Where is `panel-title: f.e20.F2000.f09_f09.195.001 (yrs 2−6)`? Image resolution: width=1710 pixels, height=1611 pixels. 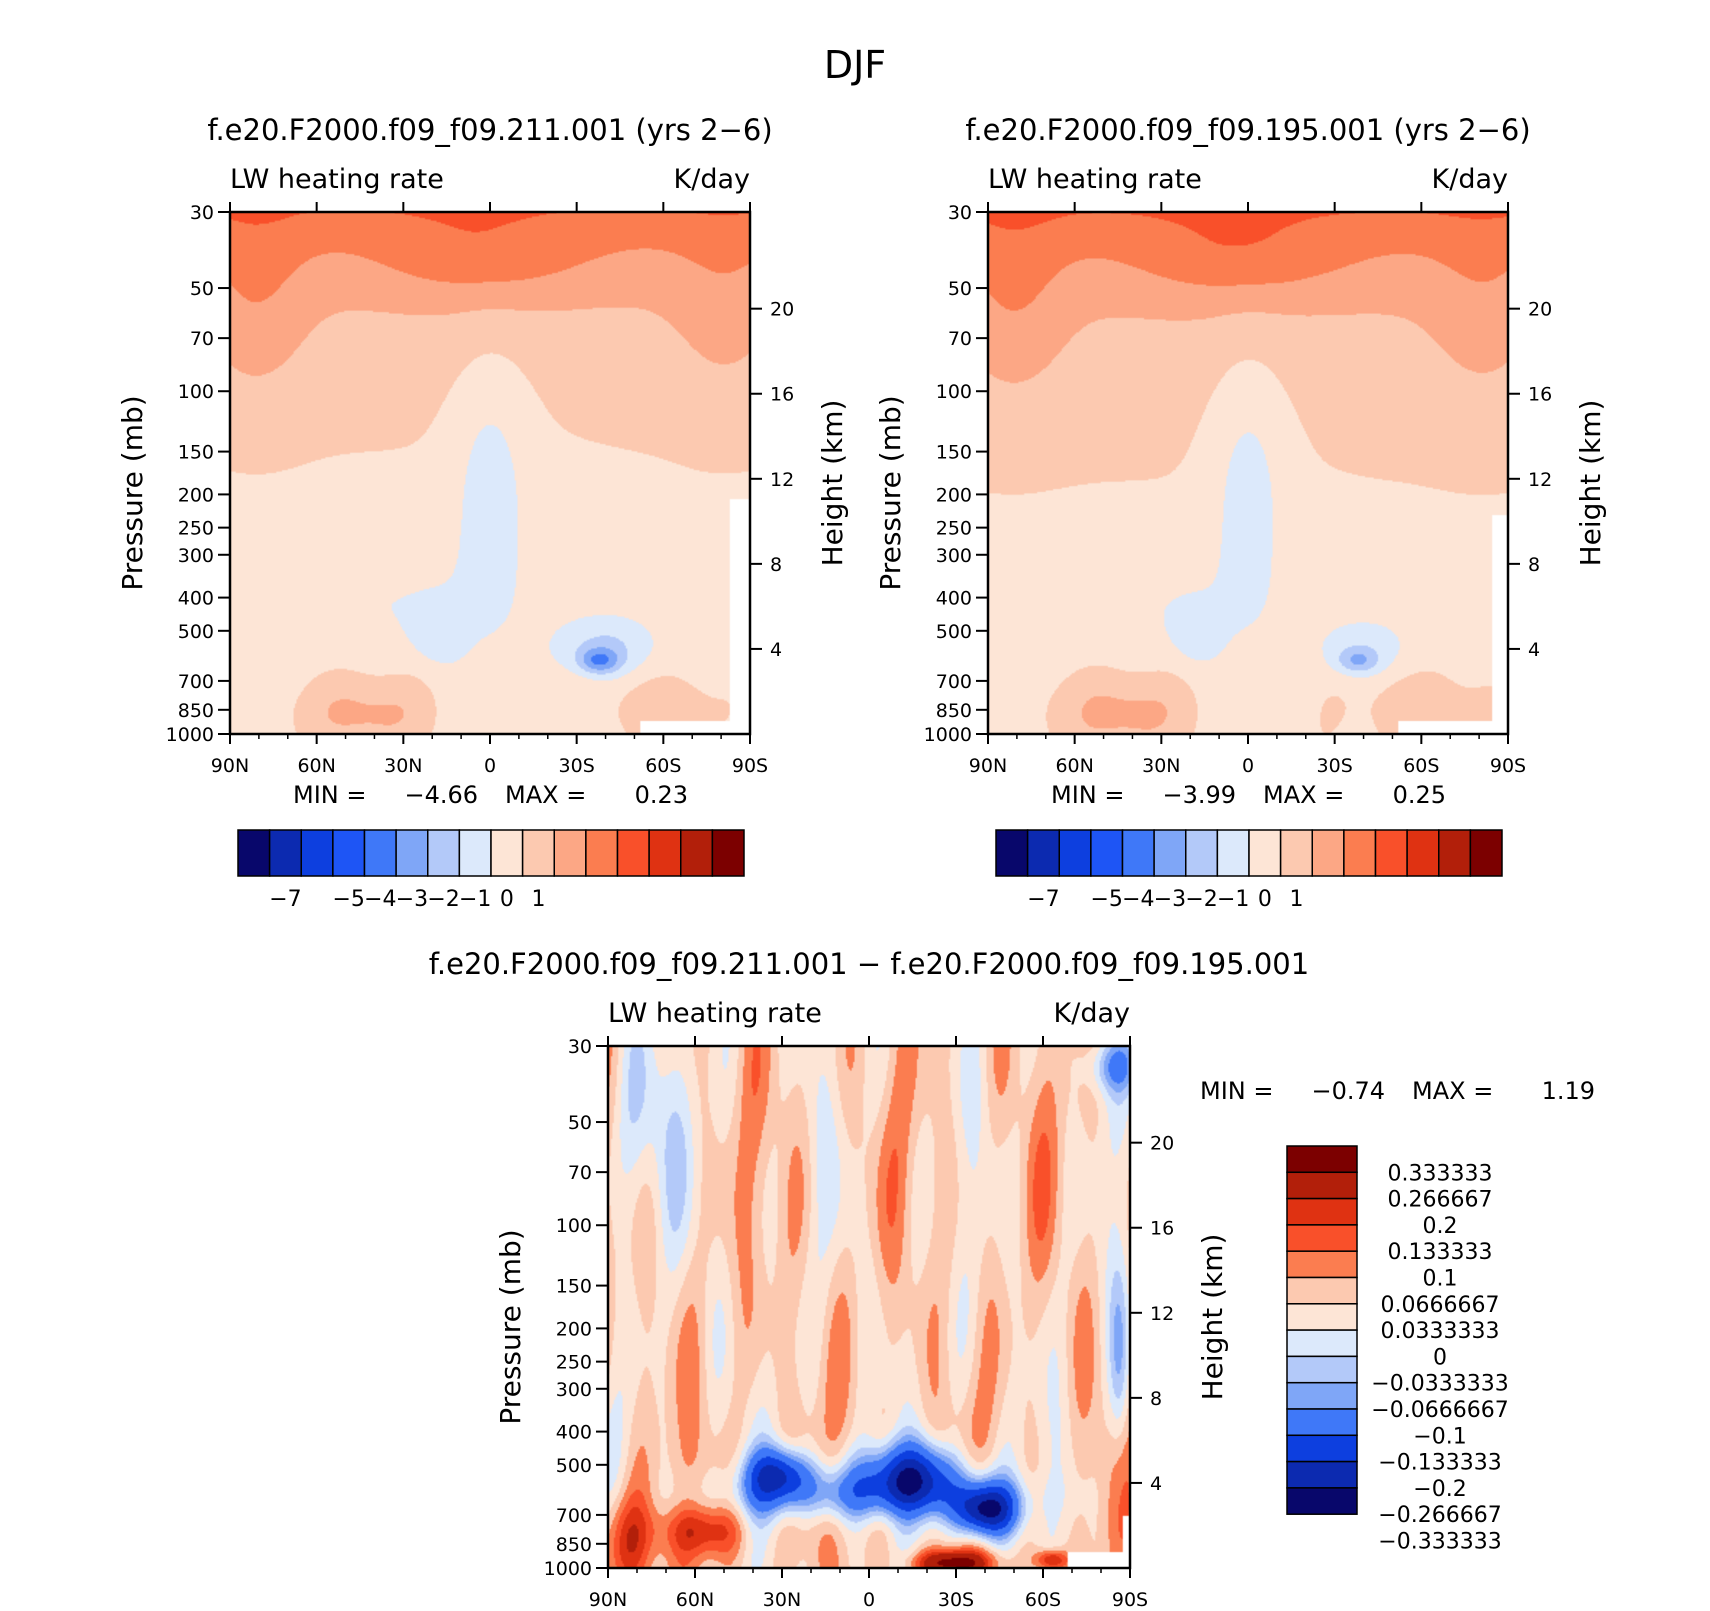 panel-title: f.e20.F2000.f09_f09.195.001 (yrs 2−6) is located at coordinates (1247, 130).